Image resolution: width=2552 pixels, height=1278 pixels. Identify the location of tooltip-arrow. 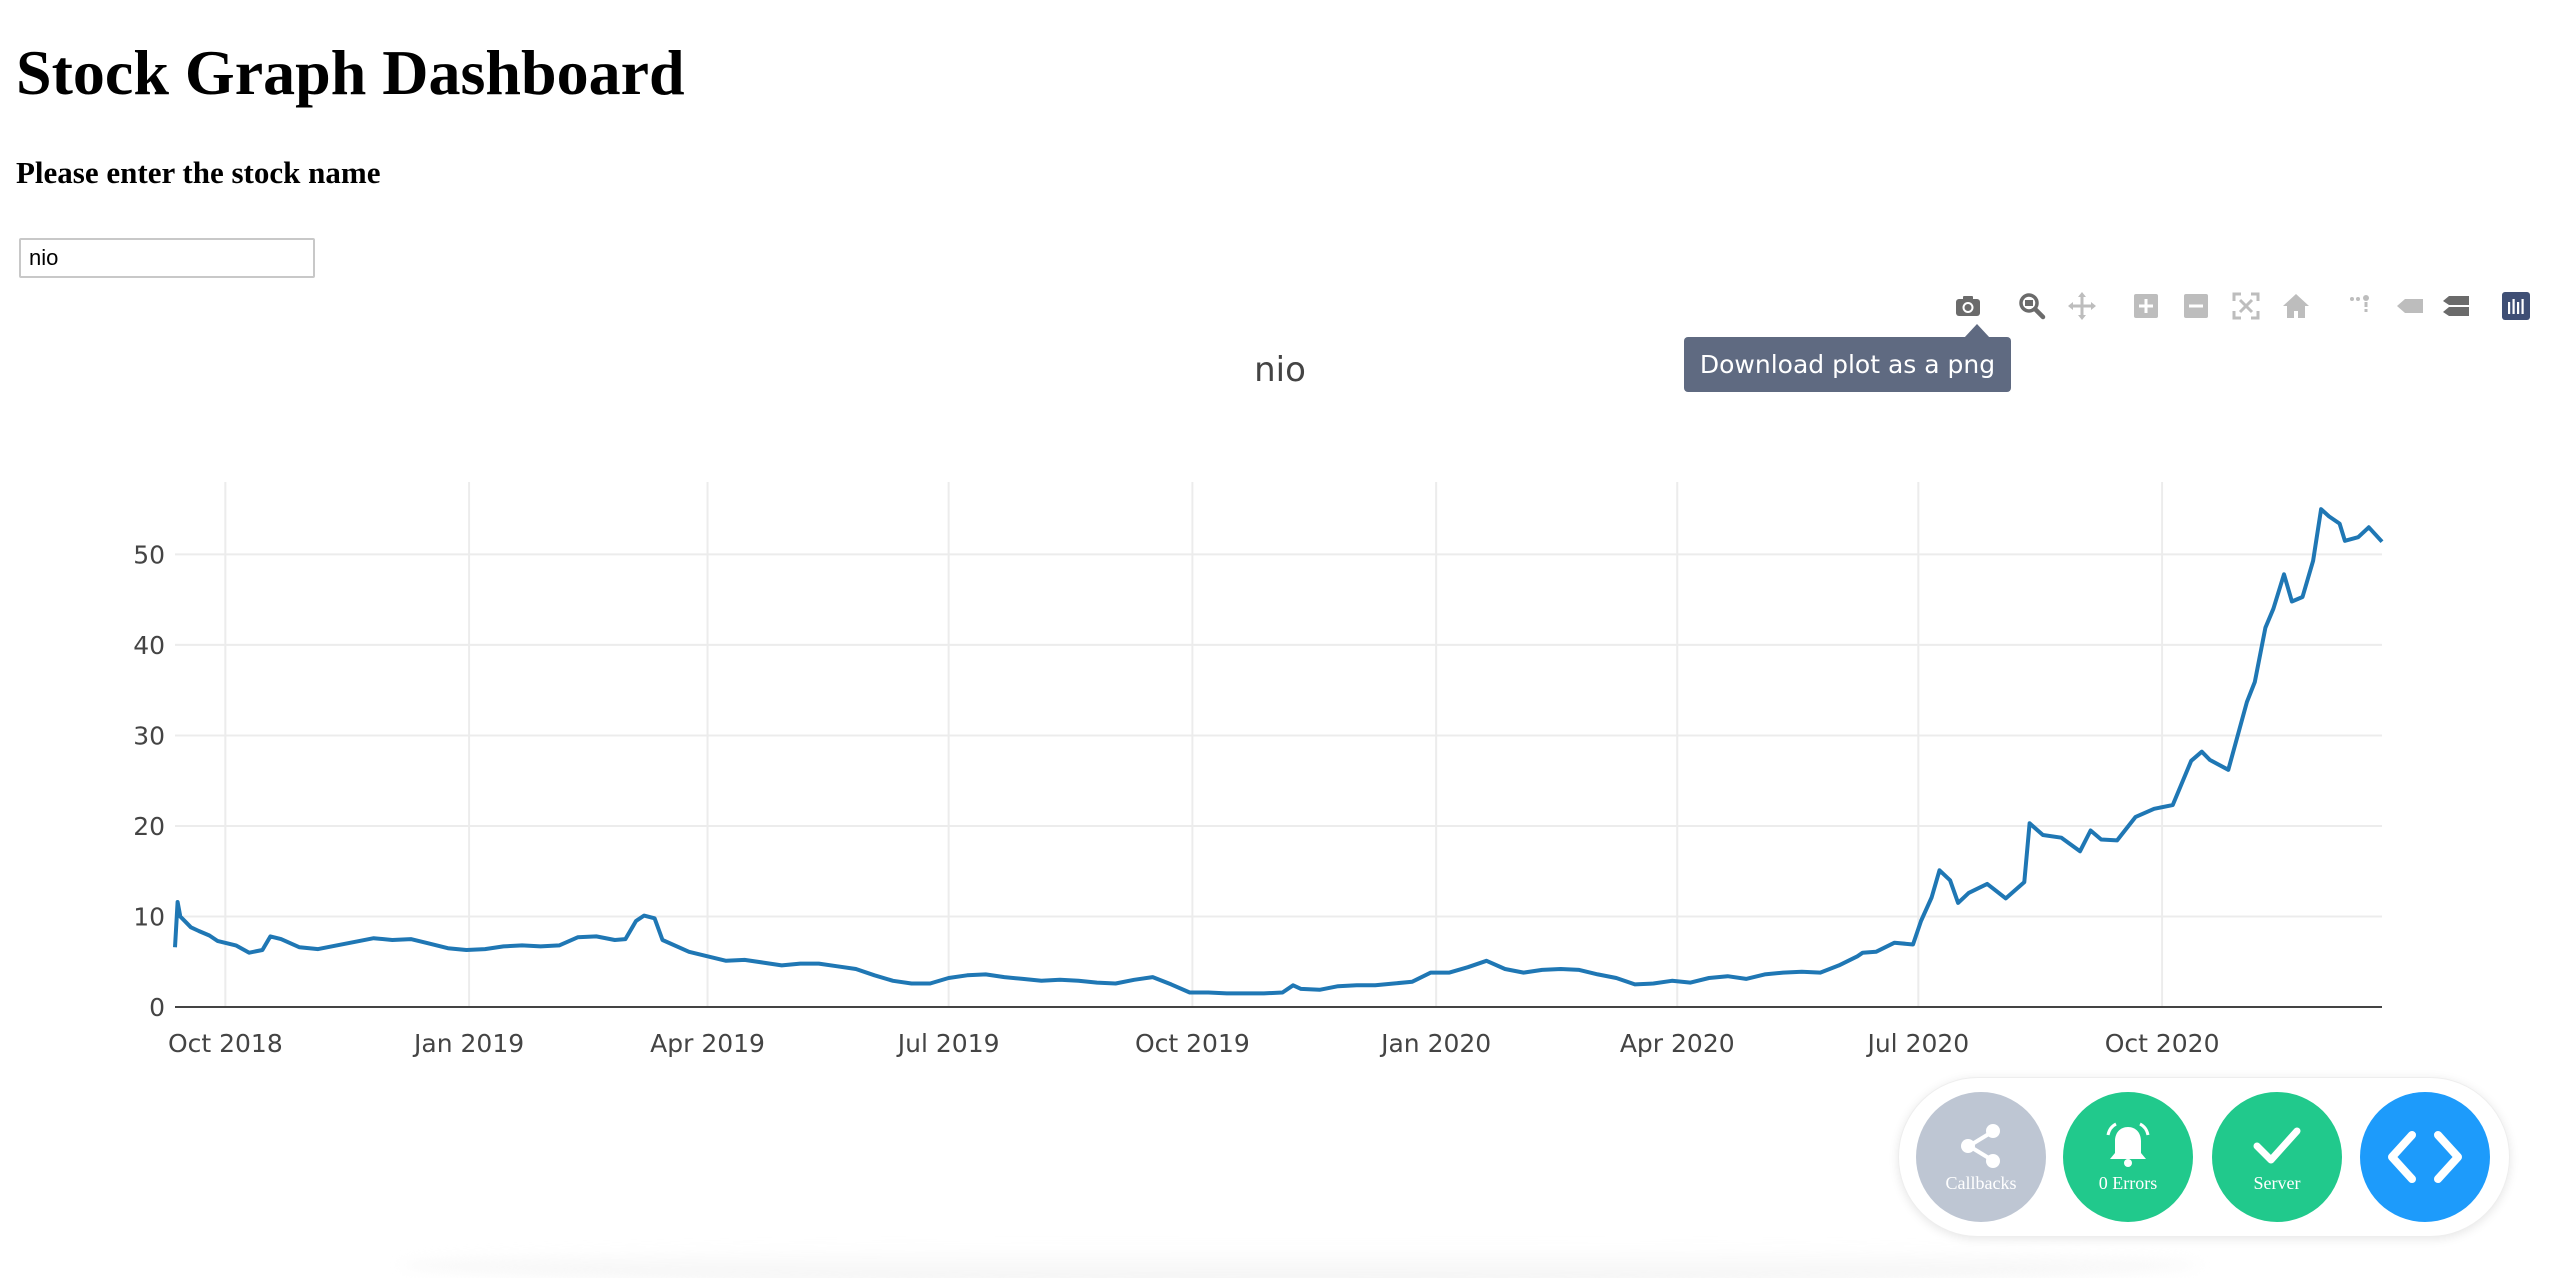
(1977, 331).